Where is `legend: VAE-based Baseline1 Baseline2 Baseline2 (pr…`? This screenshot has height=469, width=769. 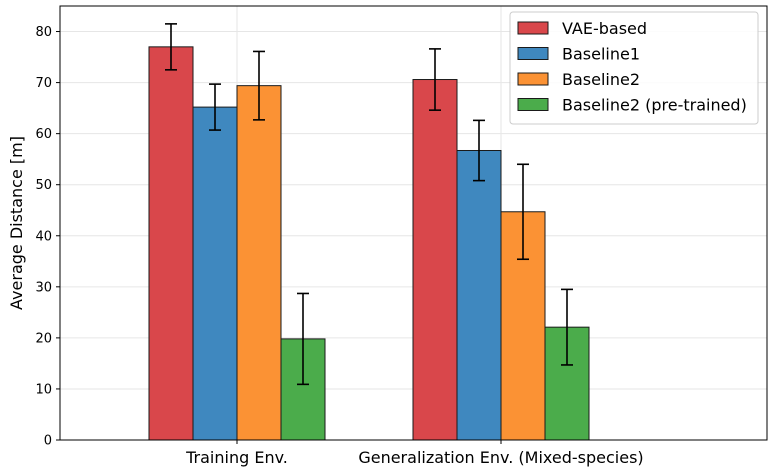 legend: VAE-based Baseline1 Baseline2 Baseline2 (pr… is located at coordinates (634, 68).